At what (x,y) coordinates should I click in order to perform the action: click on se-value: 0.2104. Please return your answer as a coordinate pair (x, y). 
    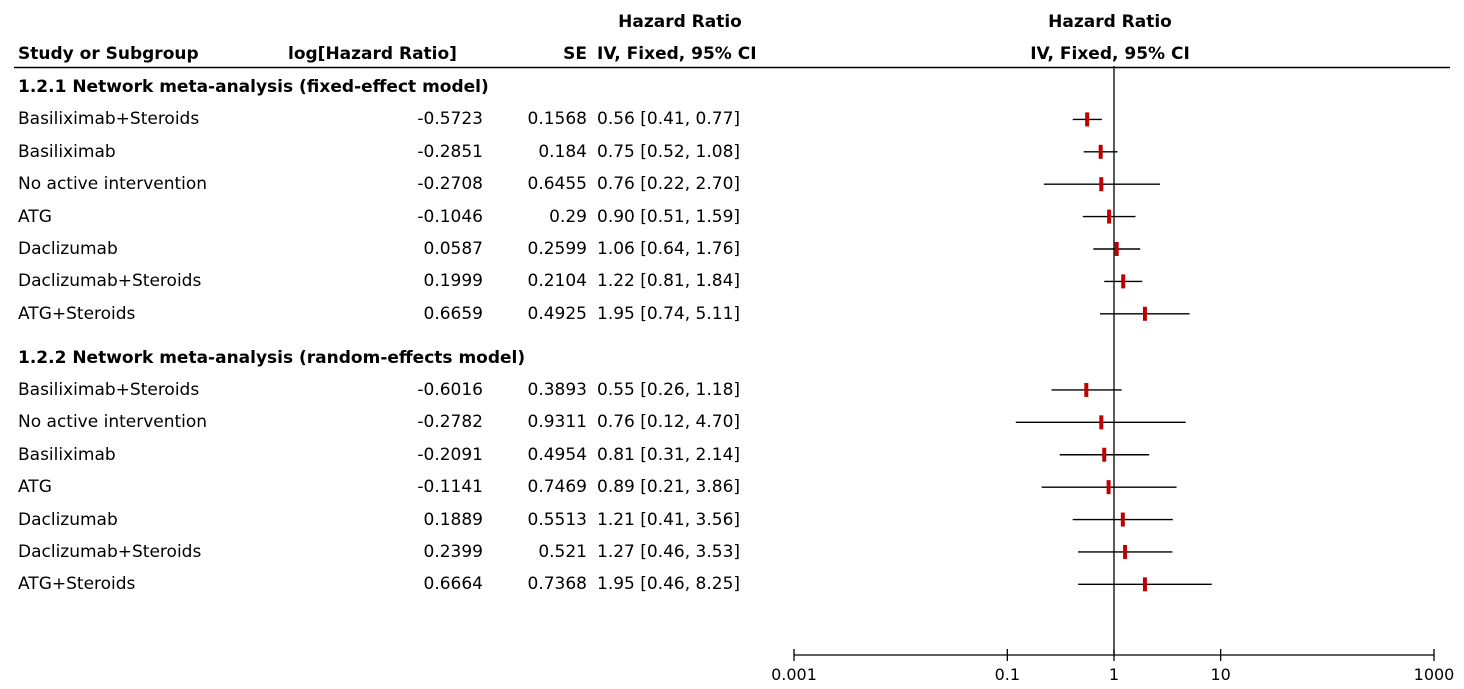
    Looking at the image, I should click on (557, 281).